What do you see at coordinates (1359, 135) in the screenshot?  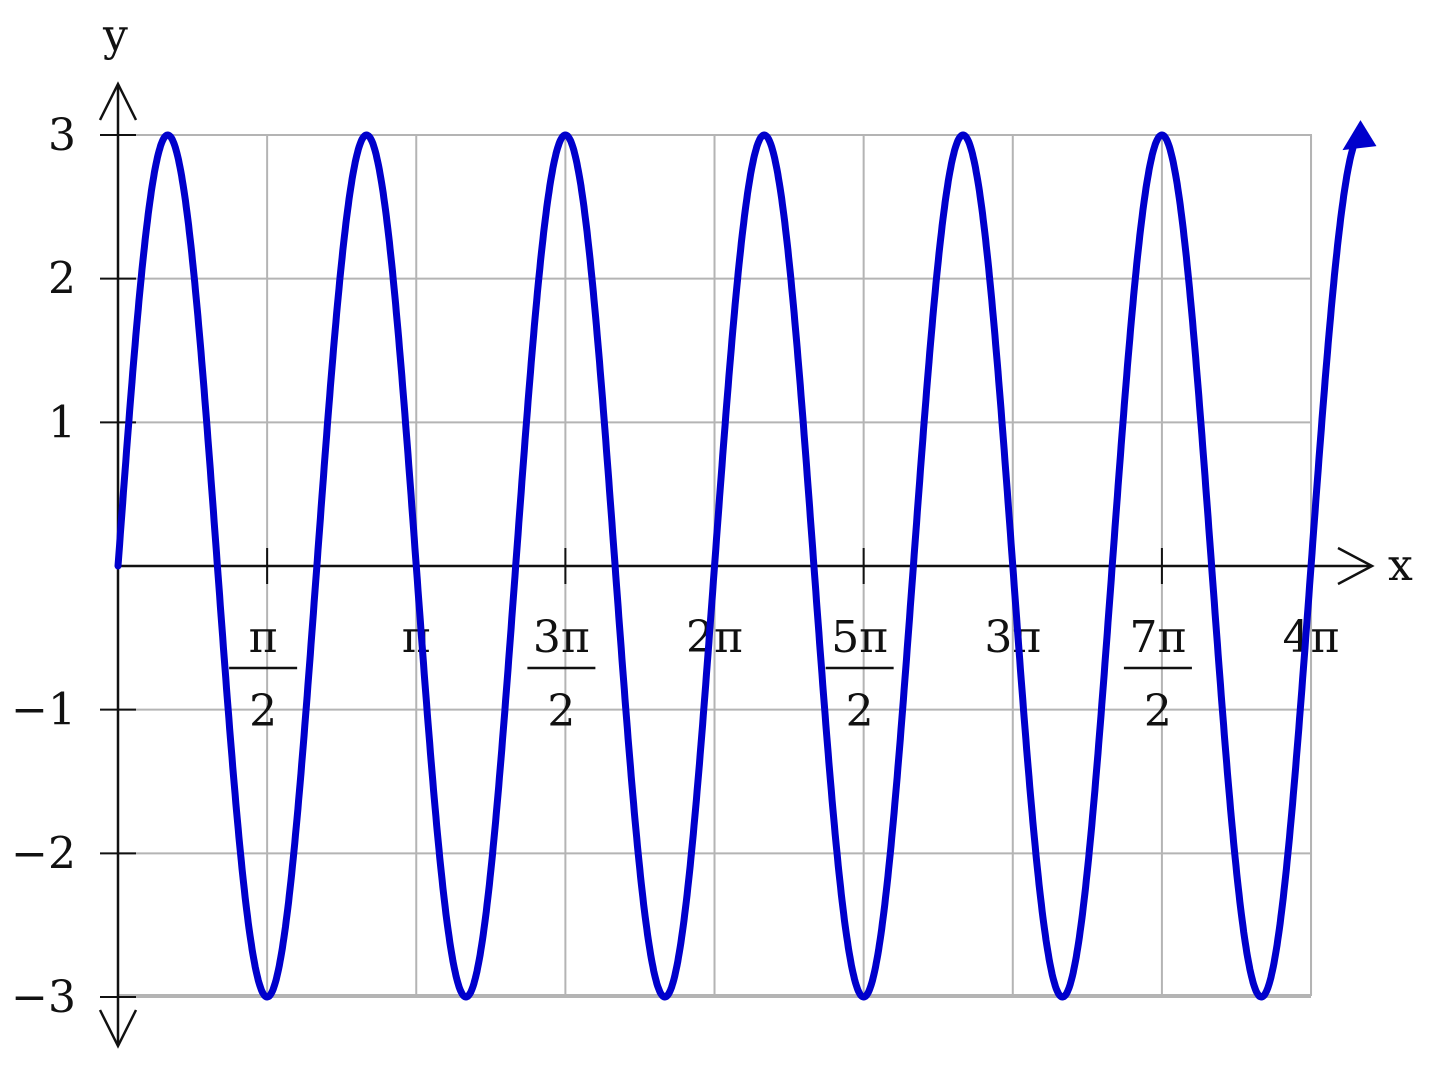 I see `curve-end-arrow` at bounding box center [1359, 135].